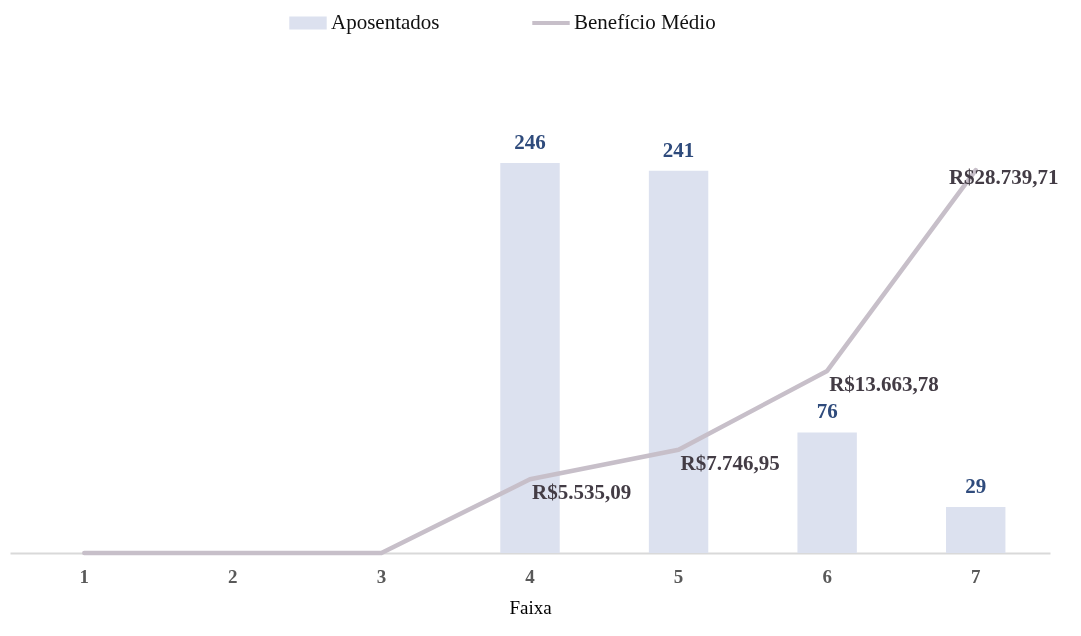  I want to click on x-tick-label: 5, so click(678, 576).